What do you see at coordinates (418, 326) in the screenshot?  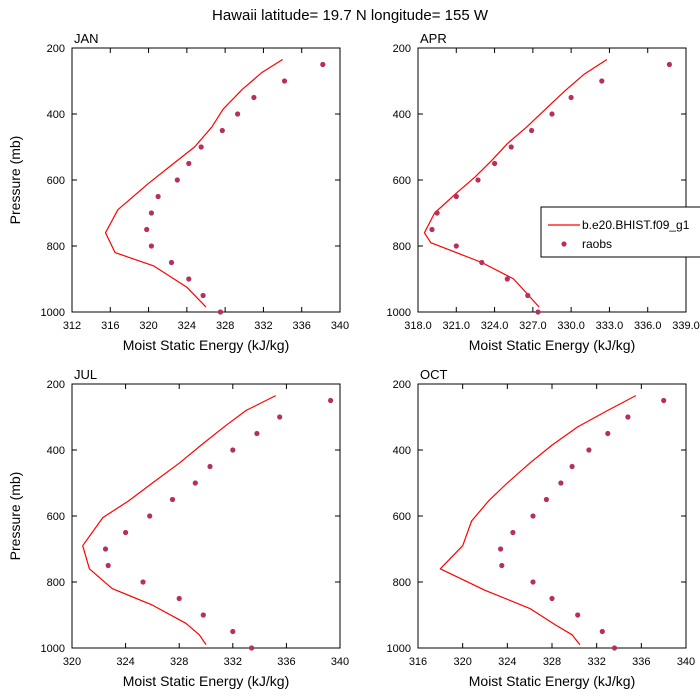 I see `x-tick-label: 318.0` at bounding box center [418, 326].